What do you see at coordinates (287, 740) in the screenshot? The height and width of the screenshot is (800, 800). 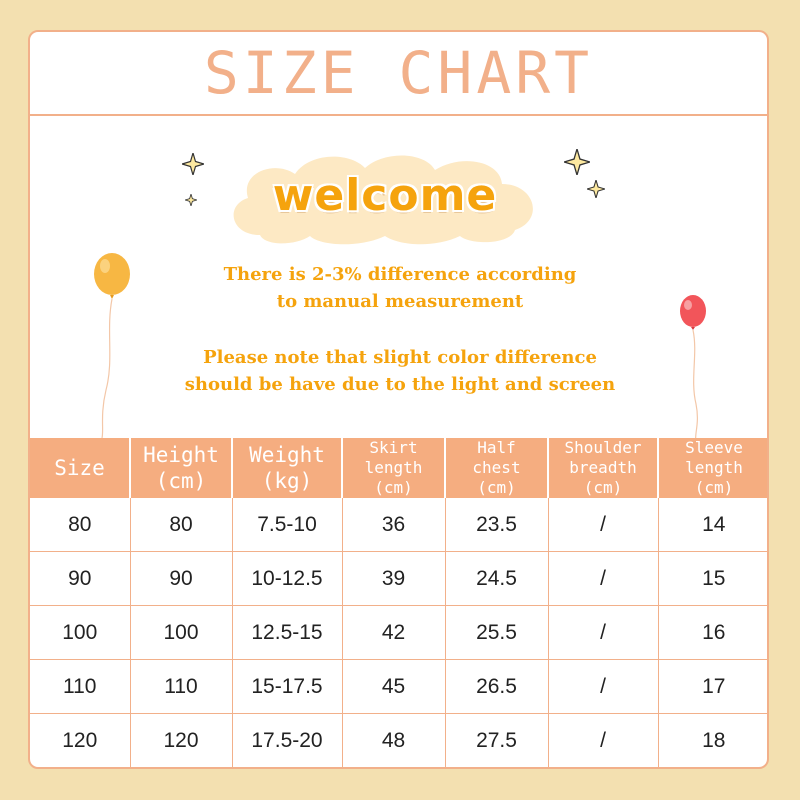 I see `cell-weight: 17.5-20` at bounding box center [287, 740].